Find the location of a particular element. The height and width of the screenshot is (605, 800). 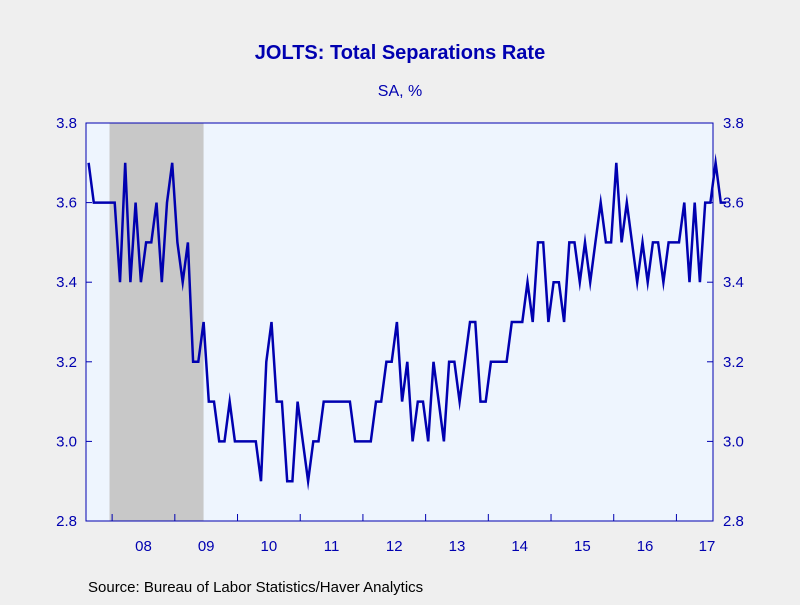

x-tick-label: 15 is located at coordinates (582, 546).